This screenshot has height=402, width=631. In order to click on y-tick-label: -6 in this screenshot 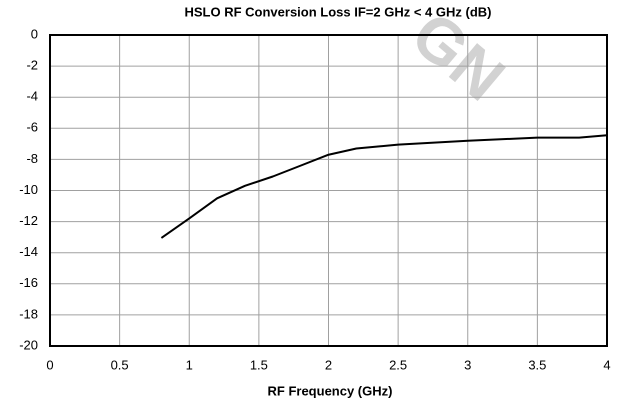, I will do `click(32, 127)`.